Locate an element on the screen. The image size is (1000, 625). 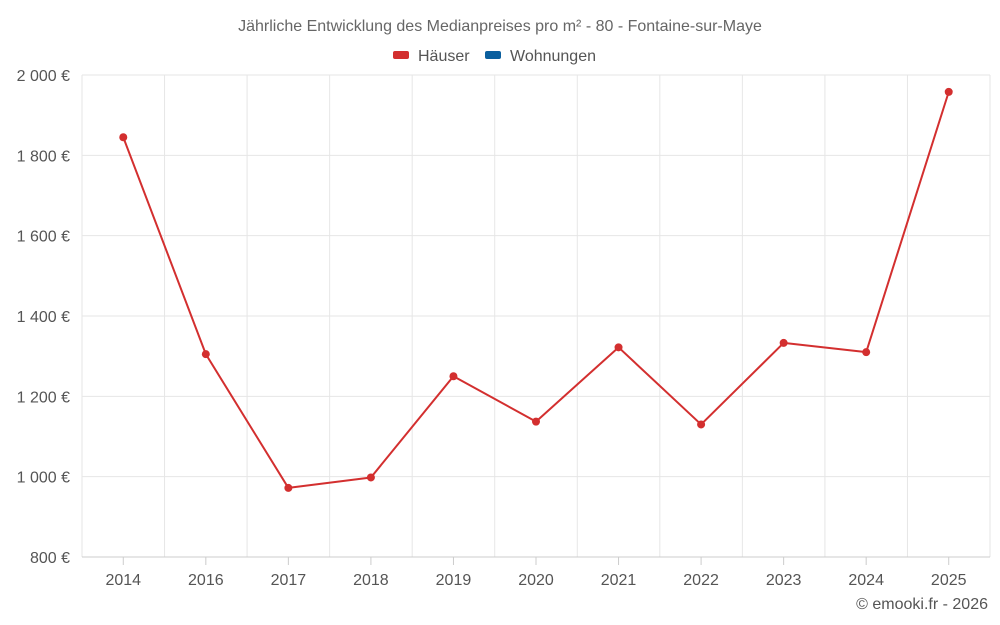
y-tick-label: 1 000 € is located at coordinates (43, 478).